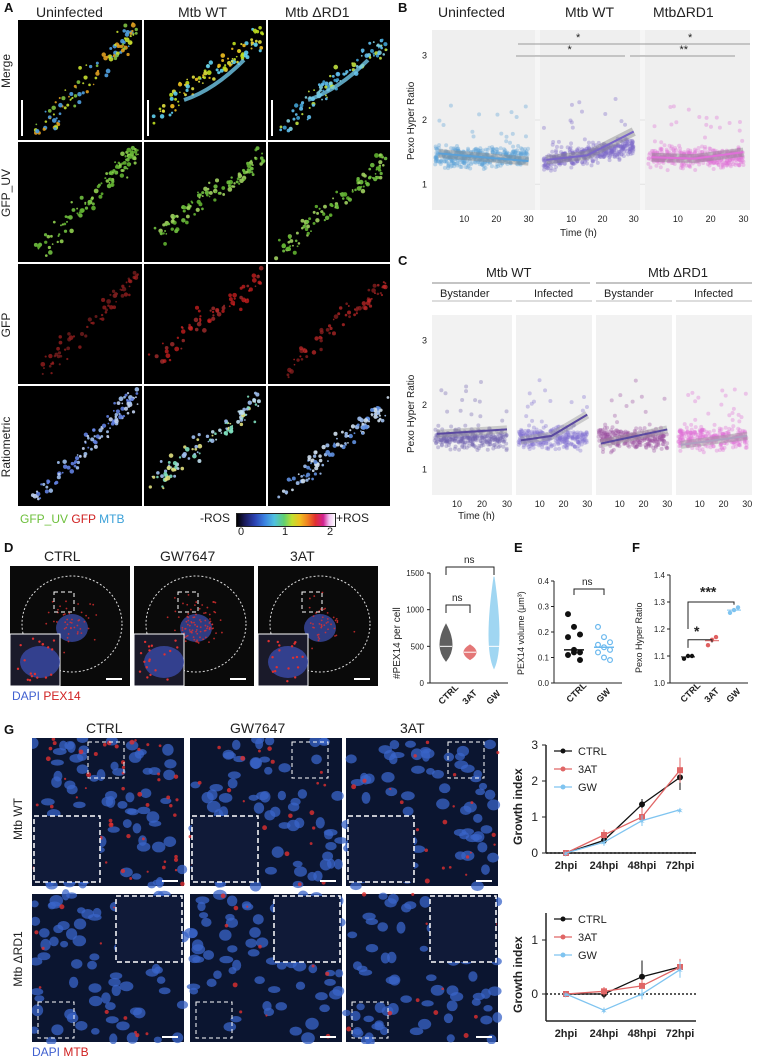  I want to click on x-axis-label: Time (h), so click(476, 516).